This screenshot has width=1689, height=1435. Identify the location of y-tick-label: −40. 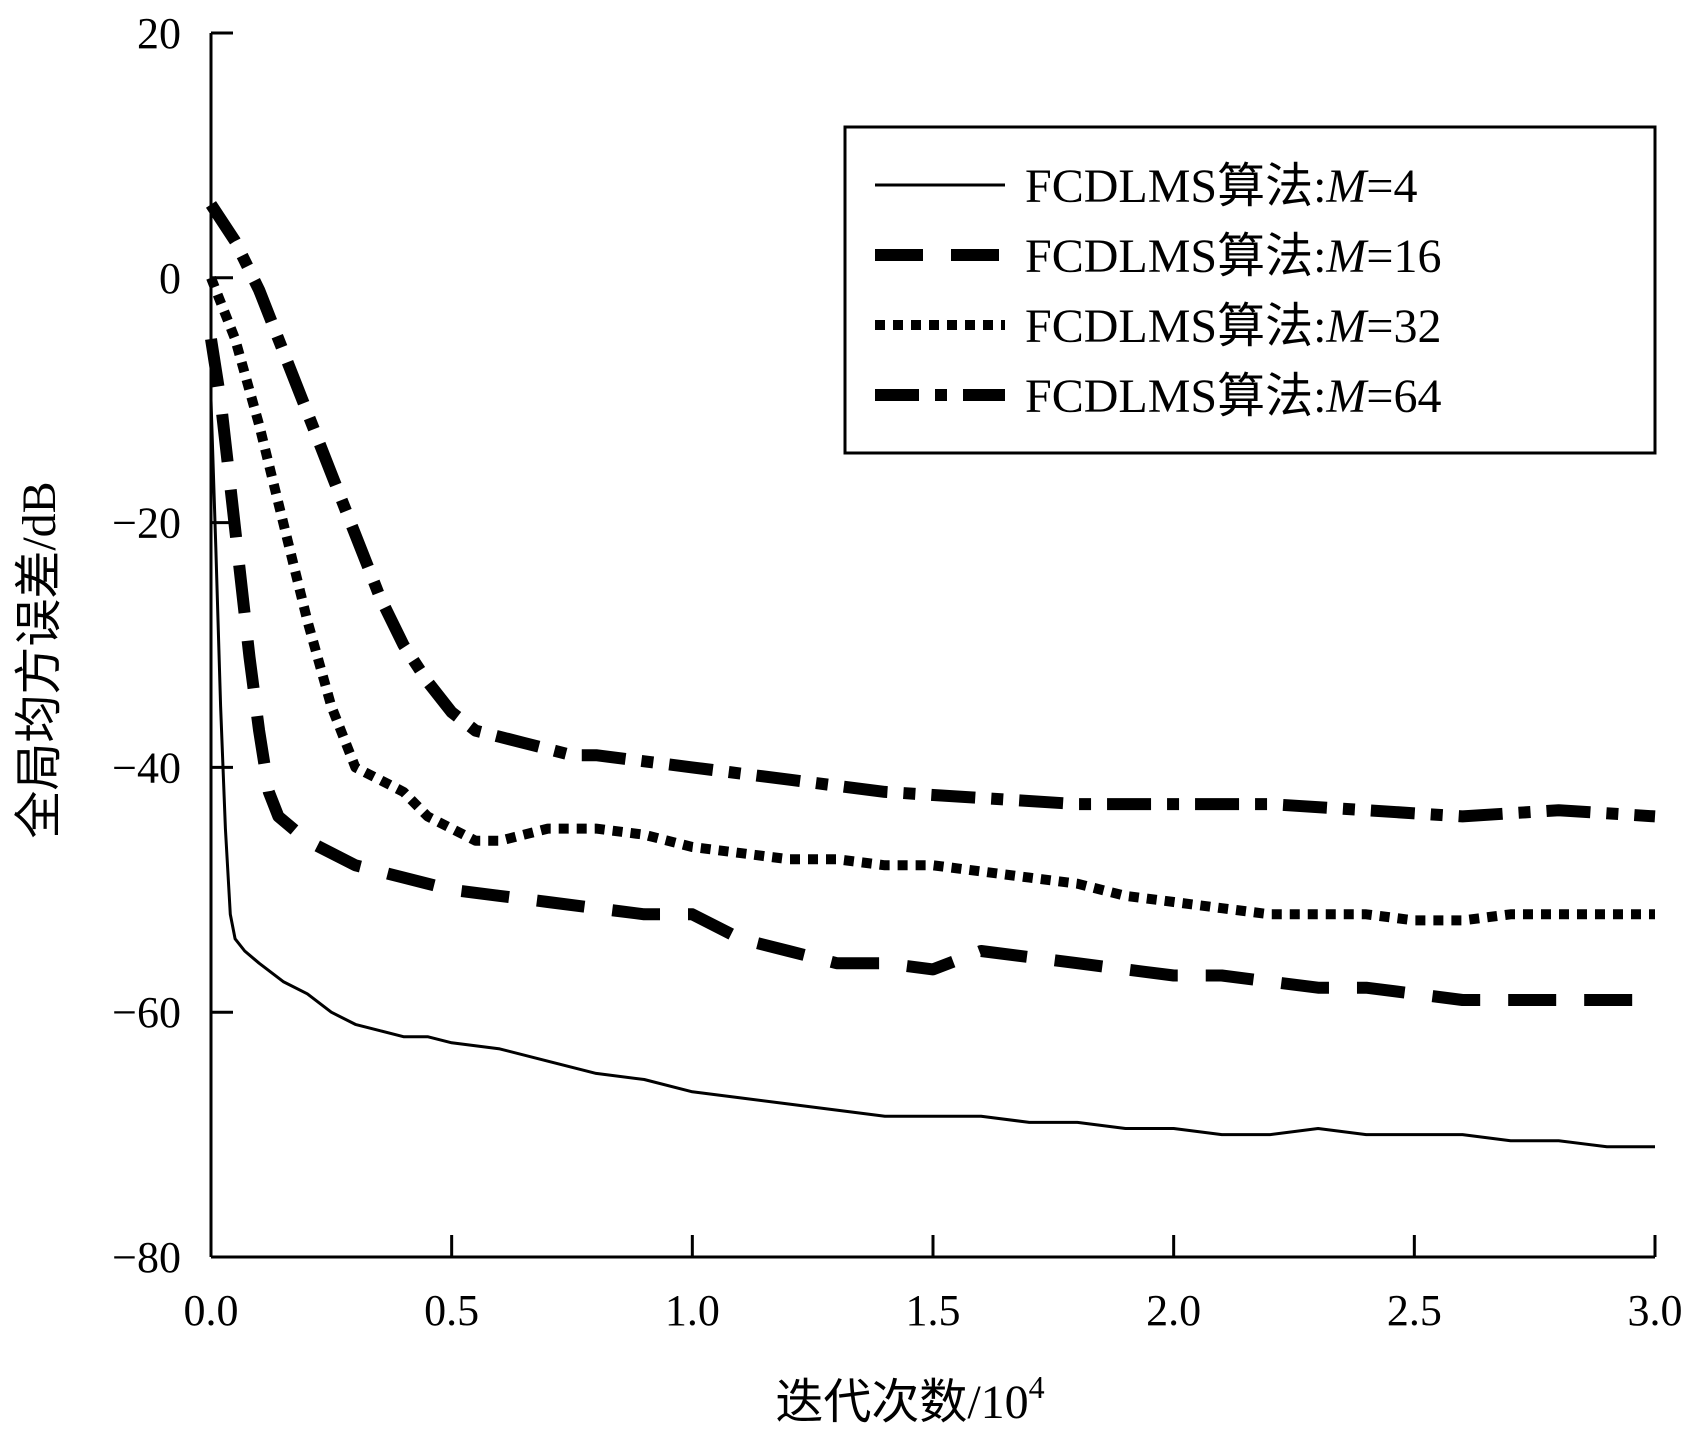
(146, 767).